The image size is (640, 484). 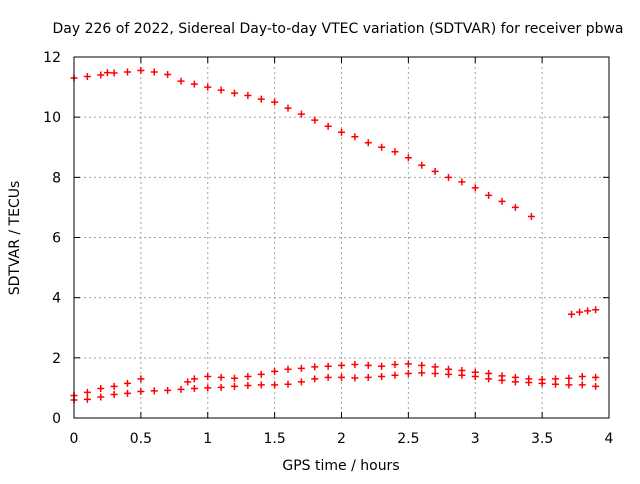 What do you see at coordinates (475, 439) in the screenshot?
I see `x-tick-label: 3` at bounding box center [475, 439].